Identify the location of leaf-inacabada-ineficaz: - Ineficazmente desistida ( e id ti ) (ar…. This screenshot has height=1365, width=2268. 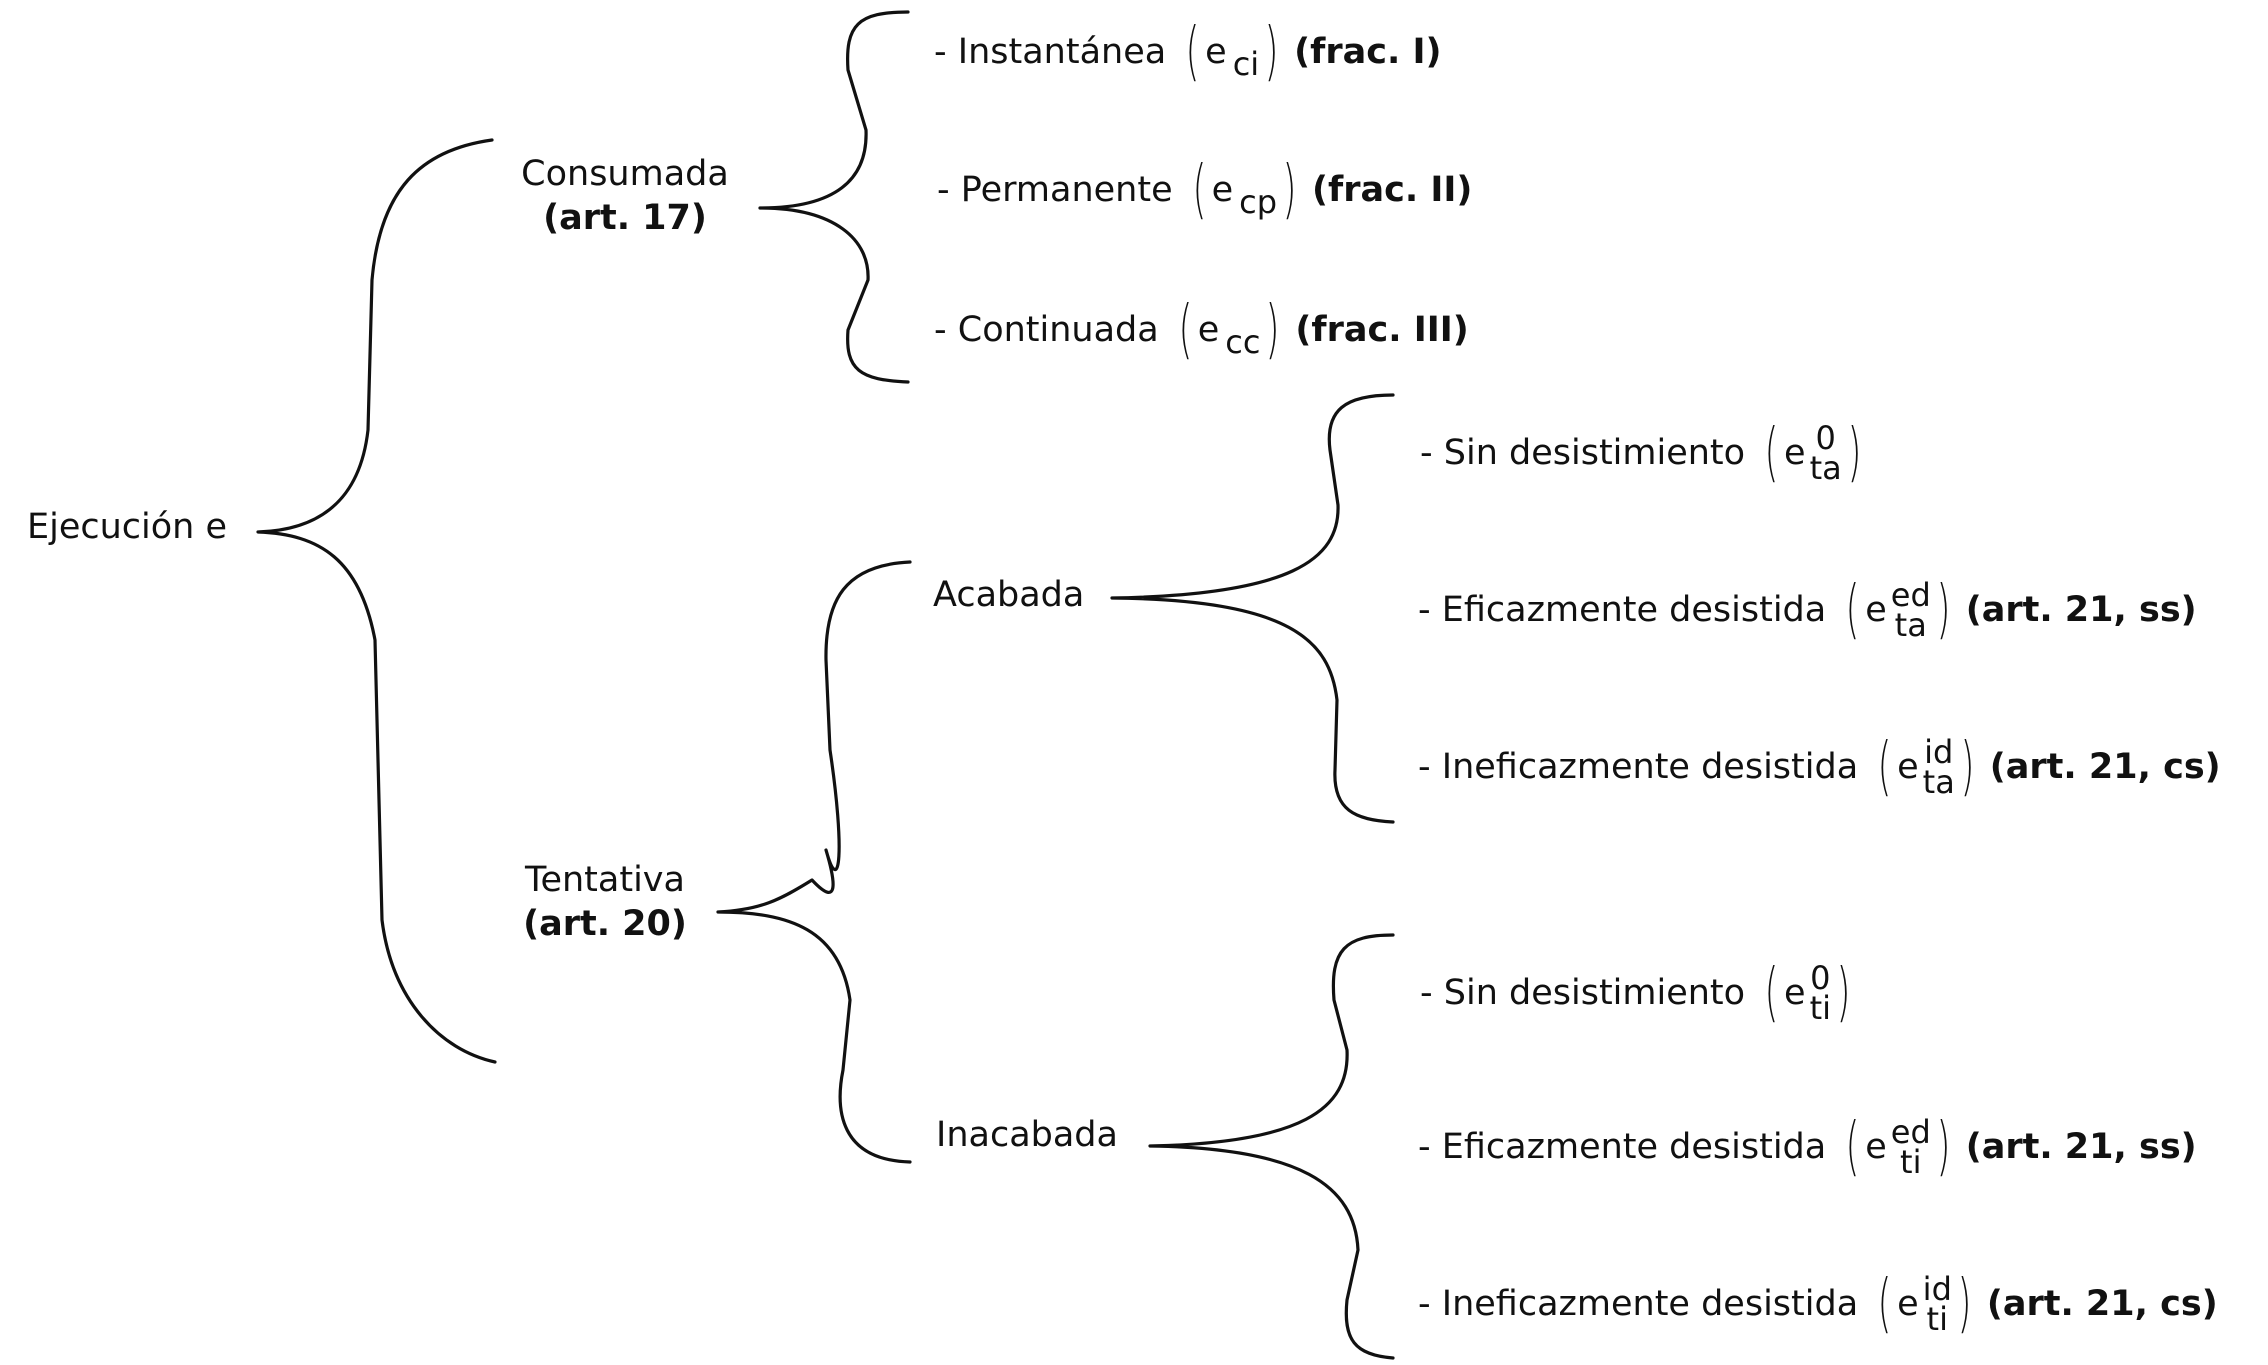
(1818, 1304).